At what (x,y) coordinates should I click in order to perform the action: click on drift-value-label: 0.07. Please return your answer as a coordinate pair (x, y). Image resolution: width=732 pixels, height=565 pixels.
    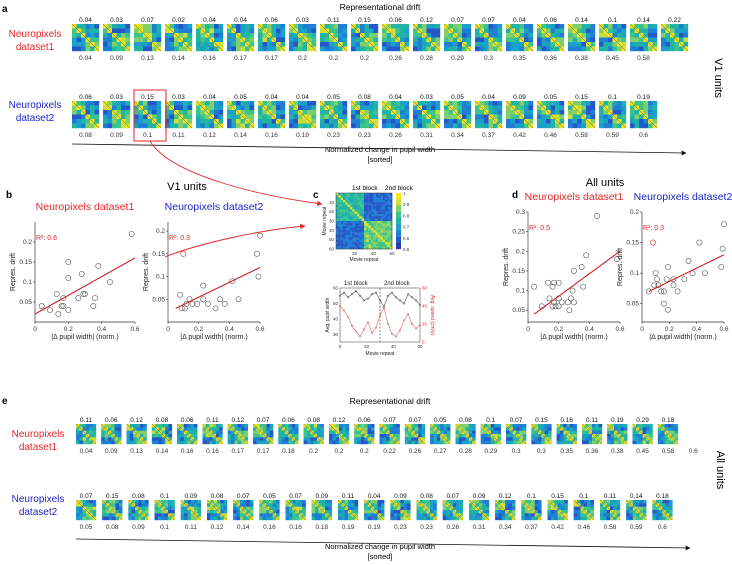
    Looking at the image, I should click on (452, 496).